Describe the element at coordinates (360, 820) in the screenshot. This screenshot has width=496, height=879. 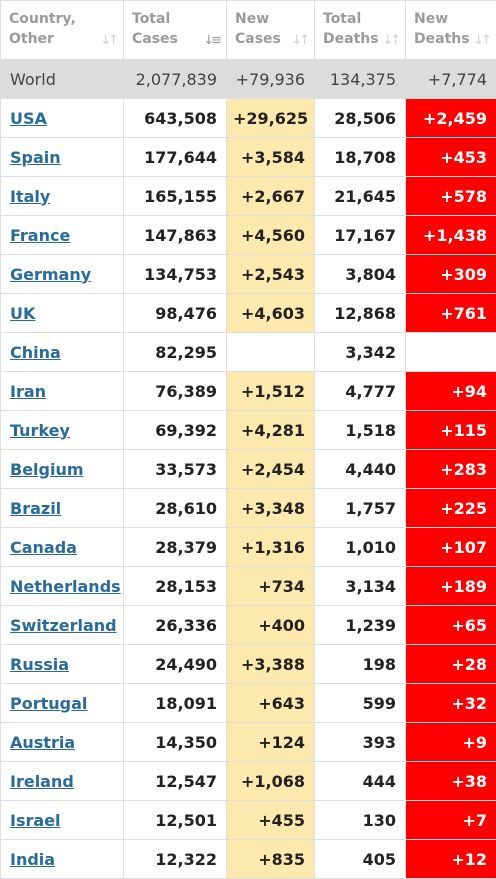
I see `total-deaths-cell: 130` at that location.